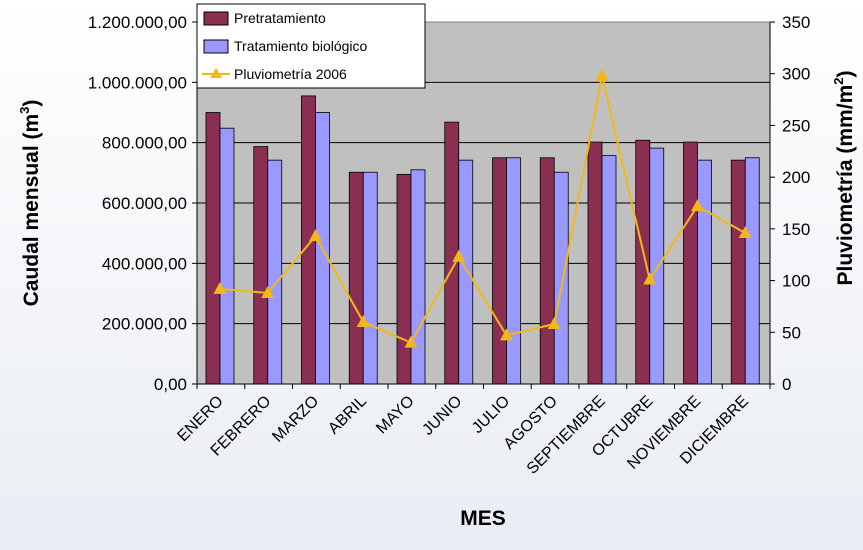 Image resolution: width=863 pixels, height=550 pixels. What do you see at coordinates (845, 74) in the screenshot?
I see `y-right-axis-title-end: )` at bounding box center [845, 74].